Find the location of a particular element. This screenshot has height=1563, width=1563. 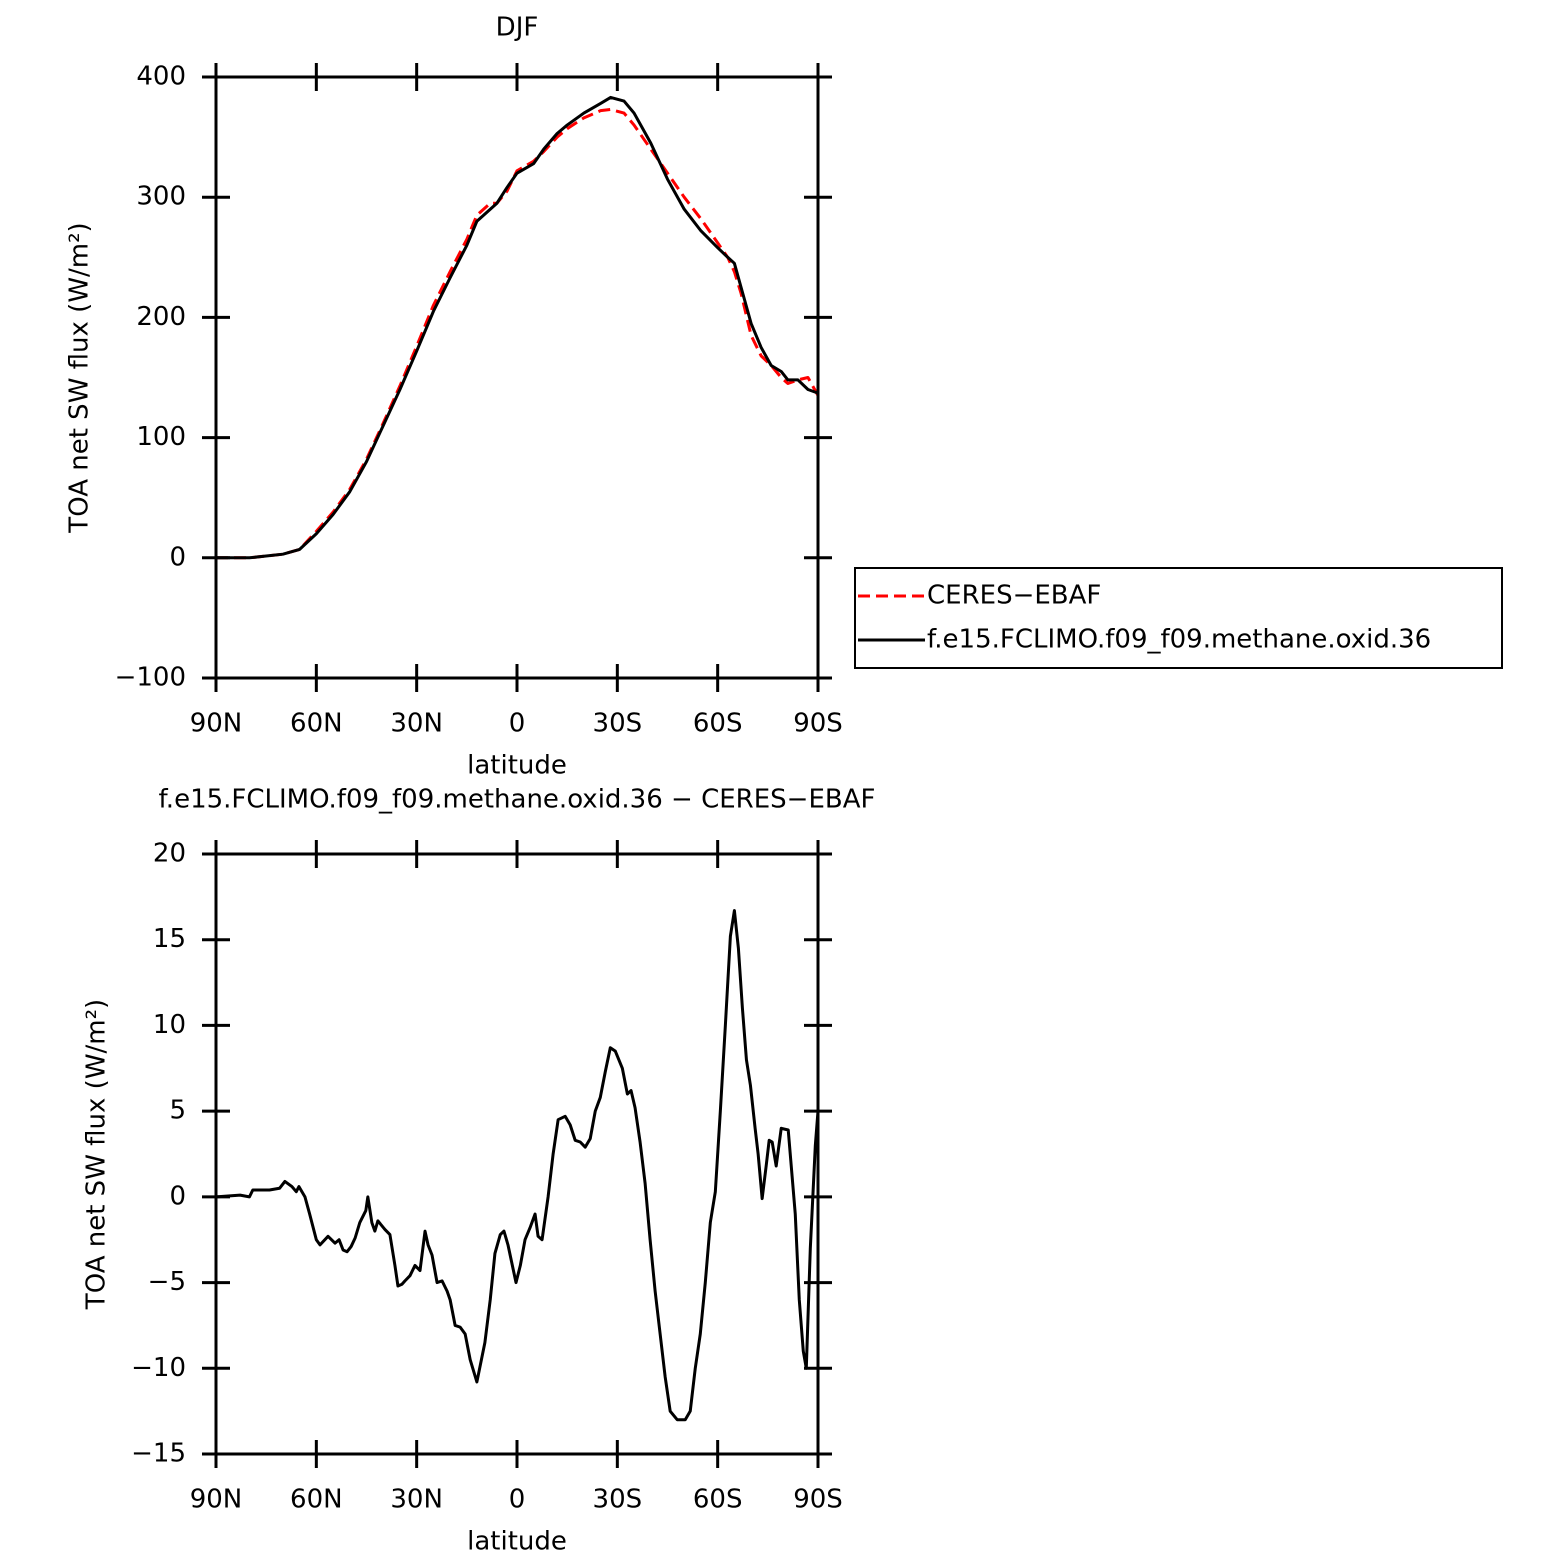

y-tick-label: −100 is located at coordinates (150, 678).